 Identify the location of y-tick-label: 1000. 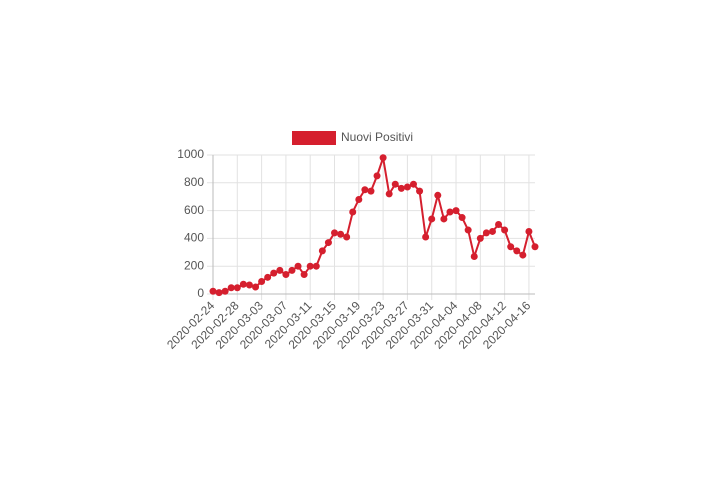
(190, 154).